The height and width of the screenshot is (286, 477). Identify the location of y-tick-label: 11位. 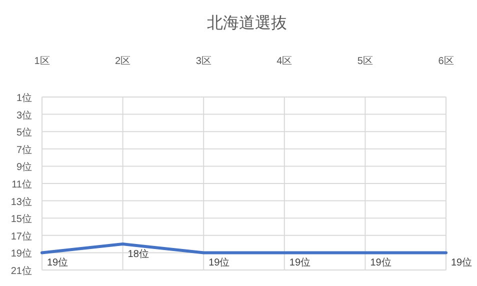
(22, 184).